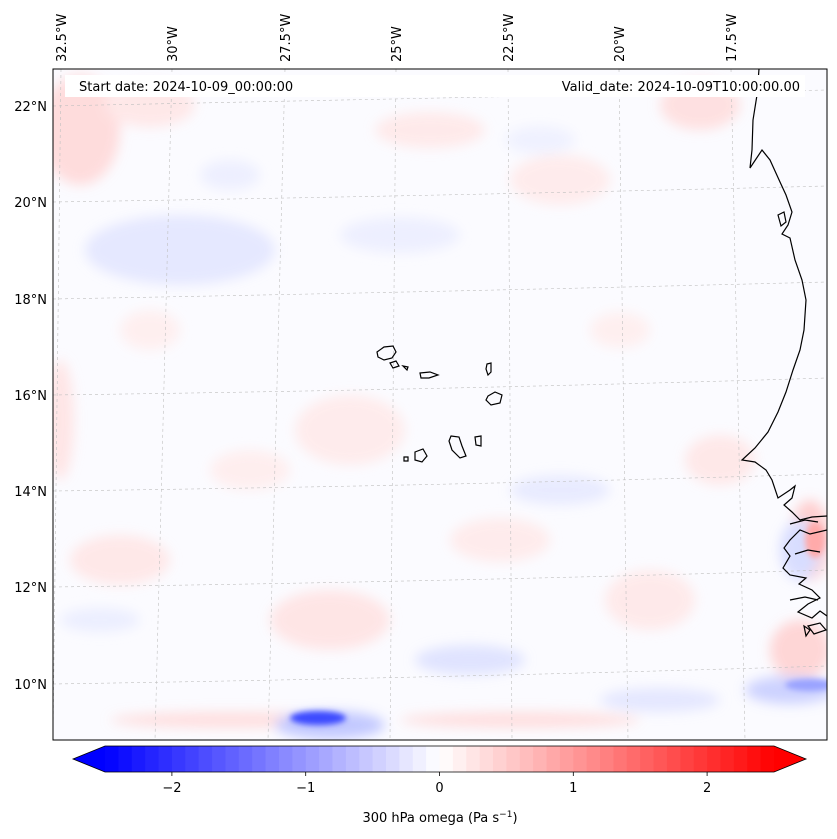 The height and width of the screenshot is (839, 837). I want to click on colorbar-label-superscript: −1, so click(505, 815).